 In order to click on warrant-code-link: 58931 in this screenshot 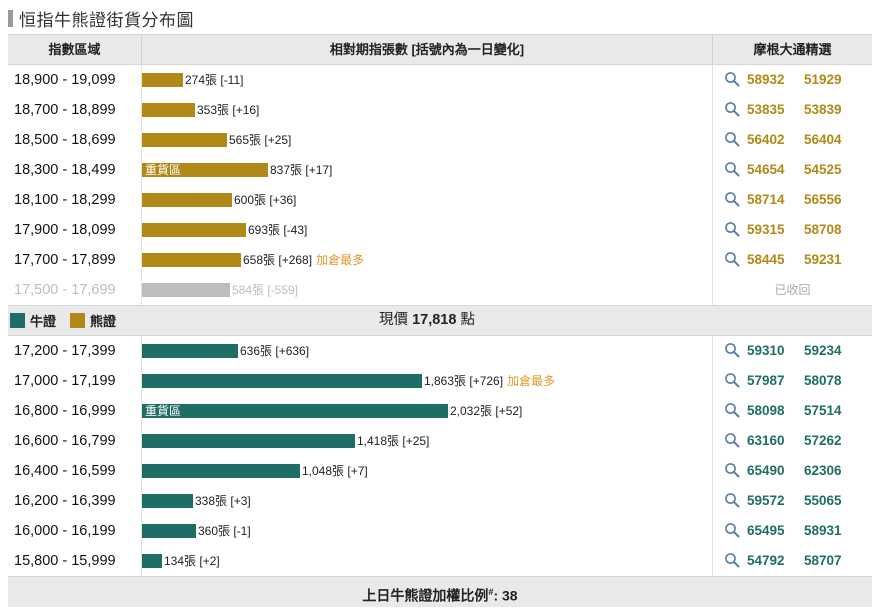, I will do `click(823, 530)`.